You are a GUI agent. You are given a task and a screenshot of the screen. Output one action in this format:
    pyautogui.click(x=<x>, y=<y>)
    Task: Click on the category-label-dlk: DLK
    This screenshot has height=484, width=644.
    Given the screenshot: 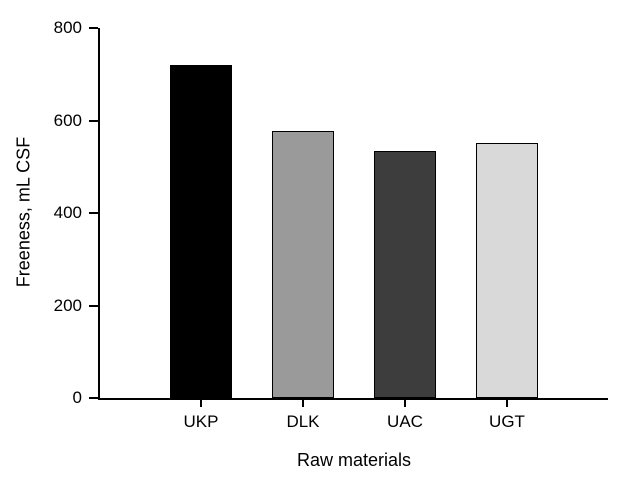 What is the action you would take?
    pyautogui.click(x=303, y=421)
    